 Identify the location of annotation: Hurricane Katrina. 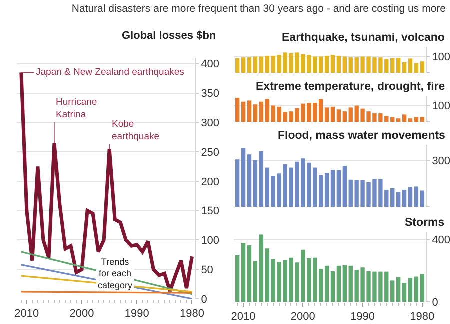
(77, 108).